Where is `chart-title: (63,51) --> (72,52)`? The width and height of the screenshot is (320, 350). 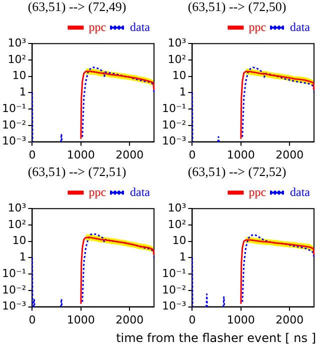 chart-title: (63,51) --> (72,52) is located at coordinates (237, 172).